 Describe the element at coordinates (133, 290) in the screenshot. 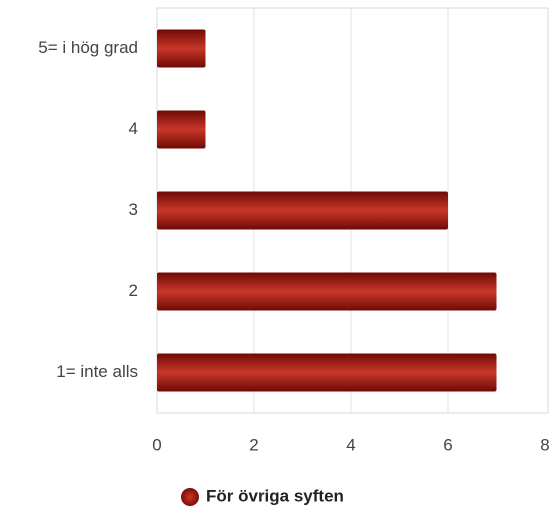

I see `y-tick-label: 2` at that location.